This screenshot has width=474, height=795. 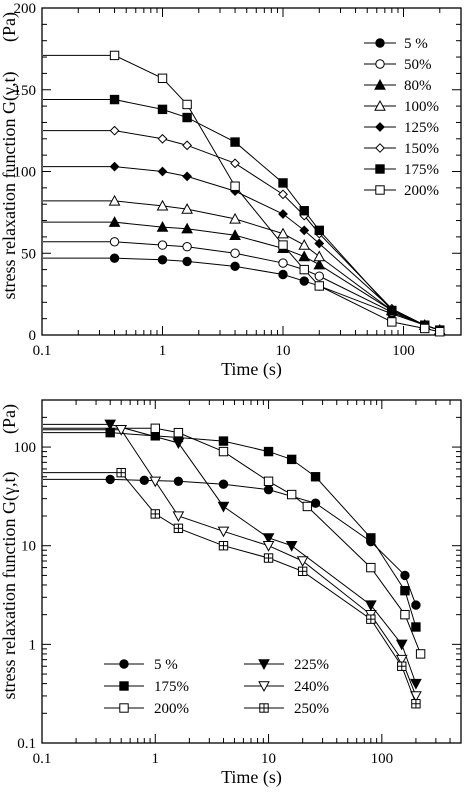 What do you see at coordinates (235, 186) in the screenshot?
I see `data-point-s7-p3` at bounding box center [235, 186].